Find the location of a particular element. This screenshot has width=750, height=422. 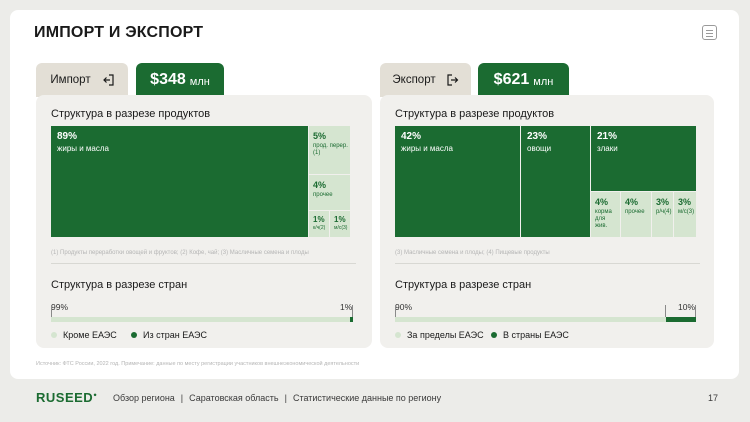

treemap-cell: 3% м/с(3) is located at coordinates (685, 214).